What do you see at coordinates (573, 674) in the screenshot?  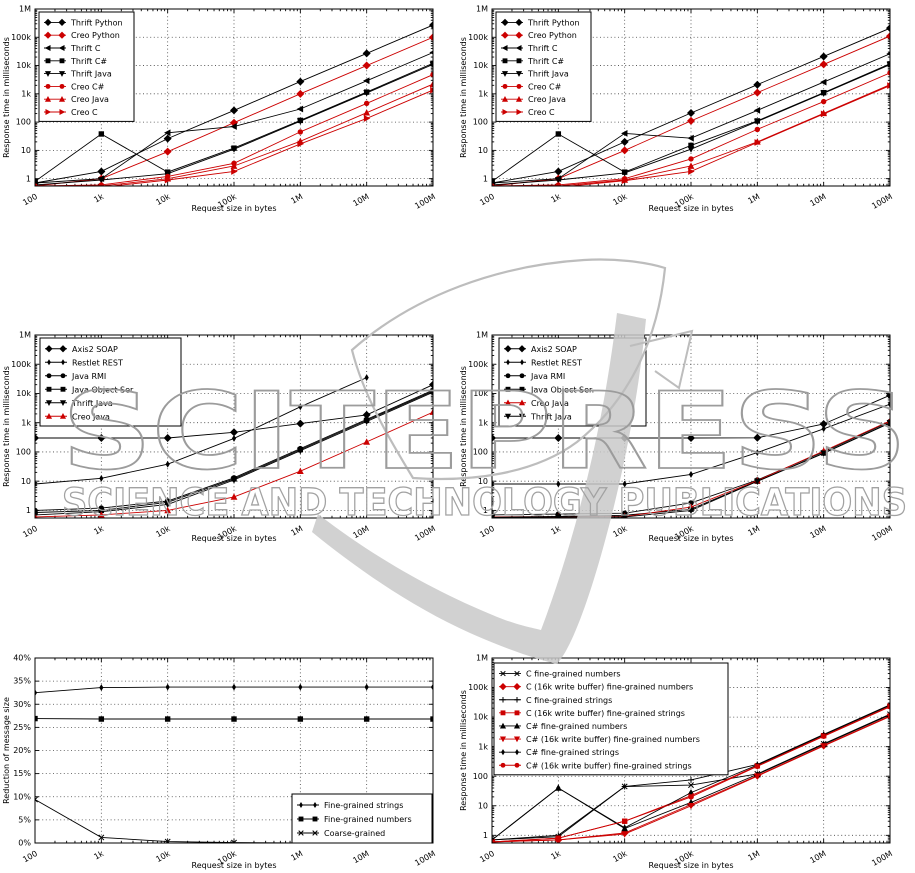 I see `svg-text: C fine-grained numbers` at bounding box center [573, 674].